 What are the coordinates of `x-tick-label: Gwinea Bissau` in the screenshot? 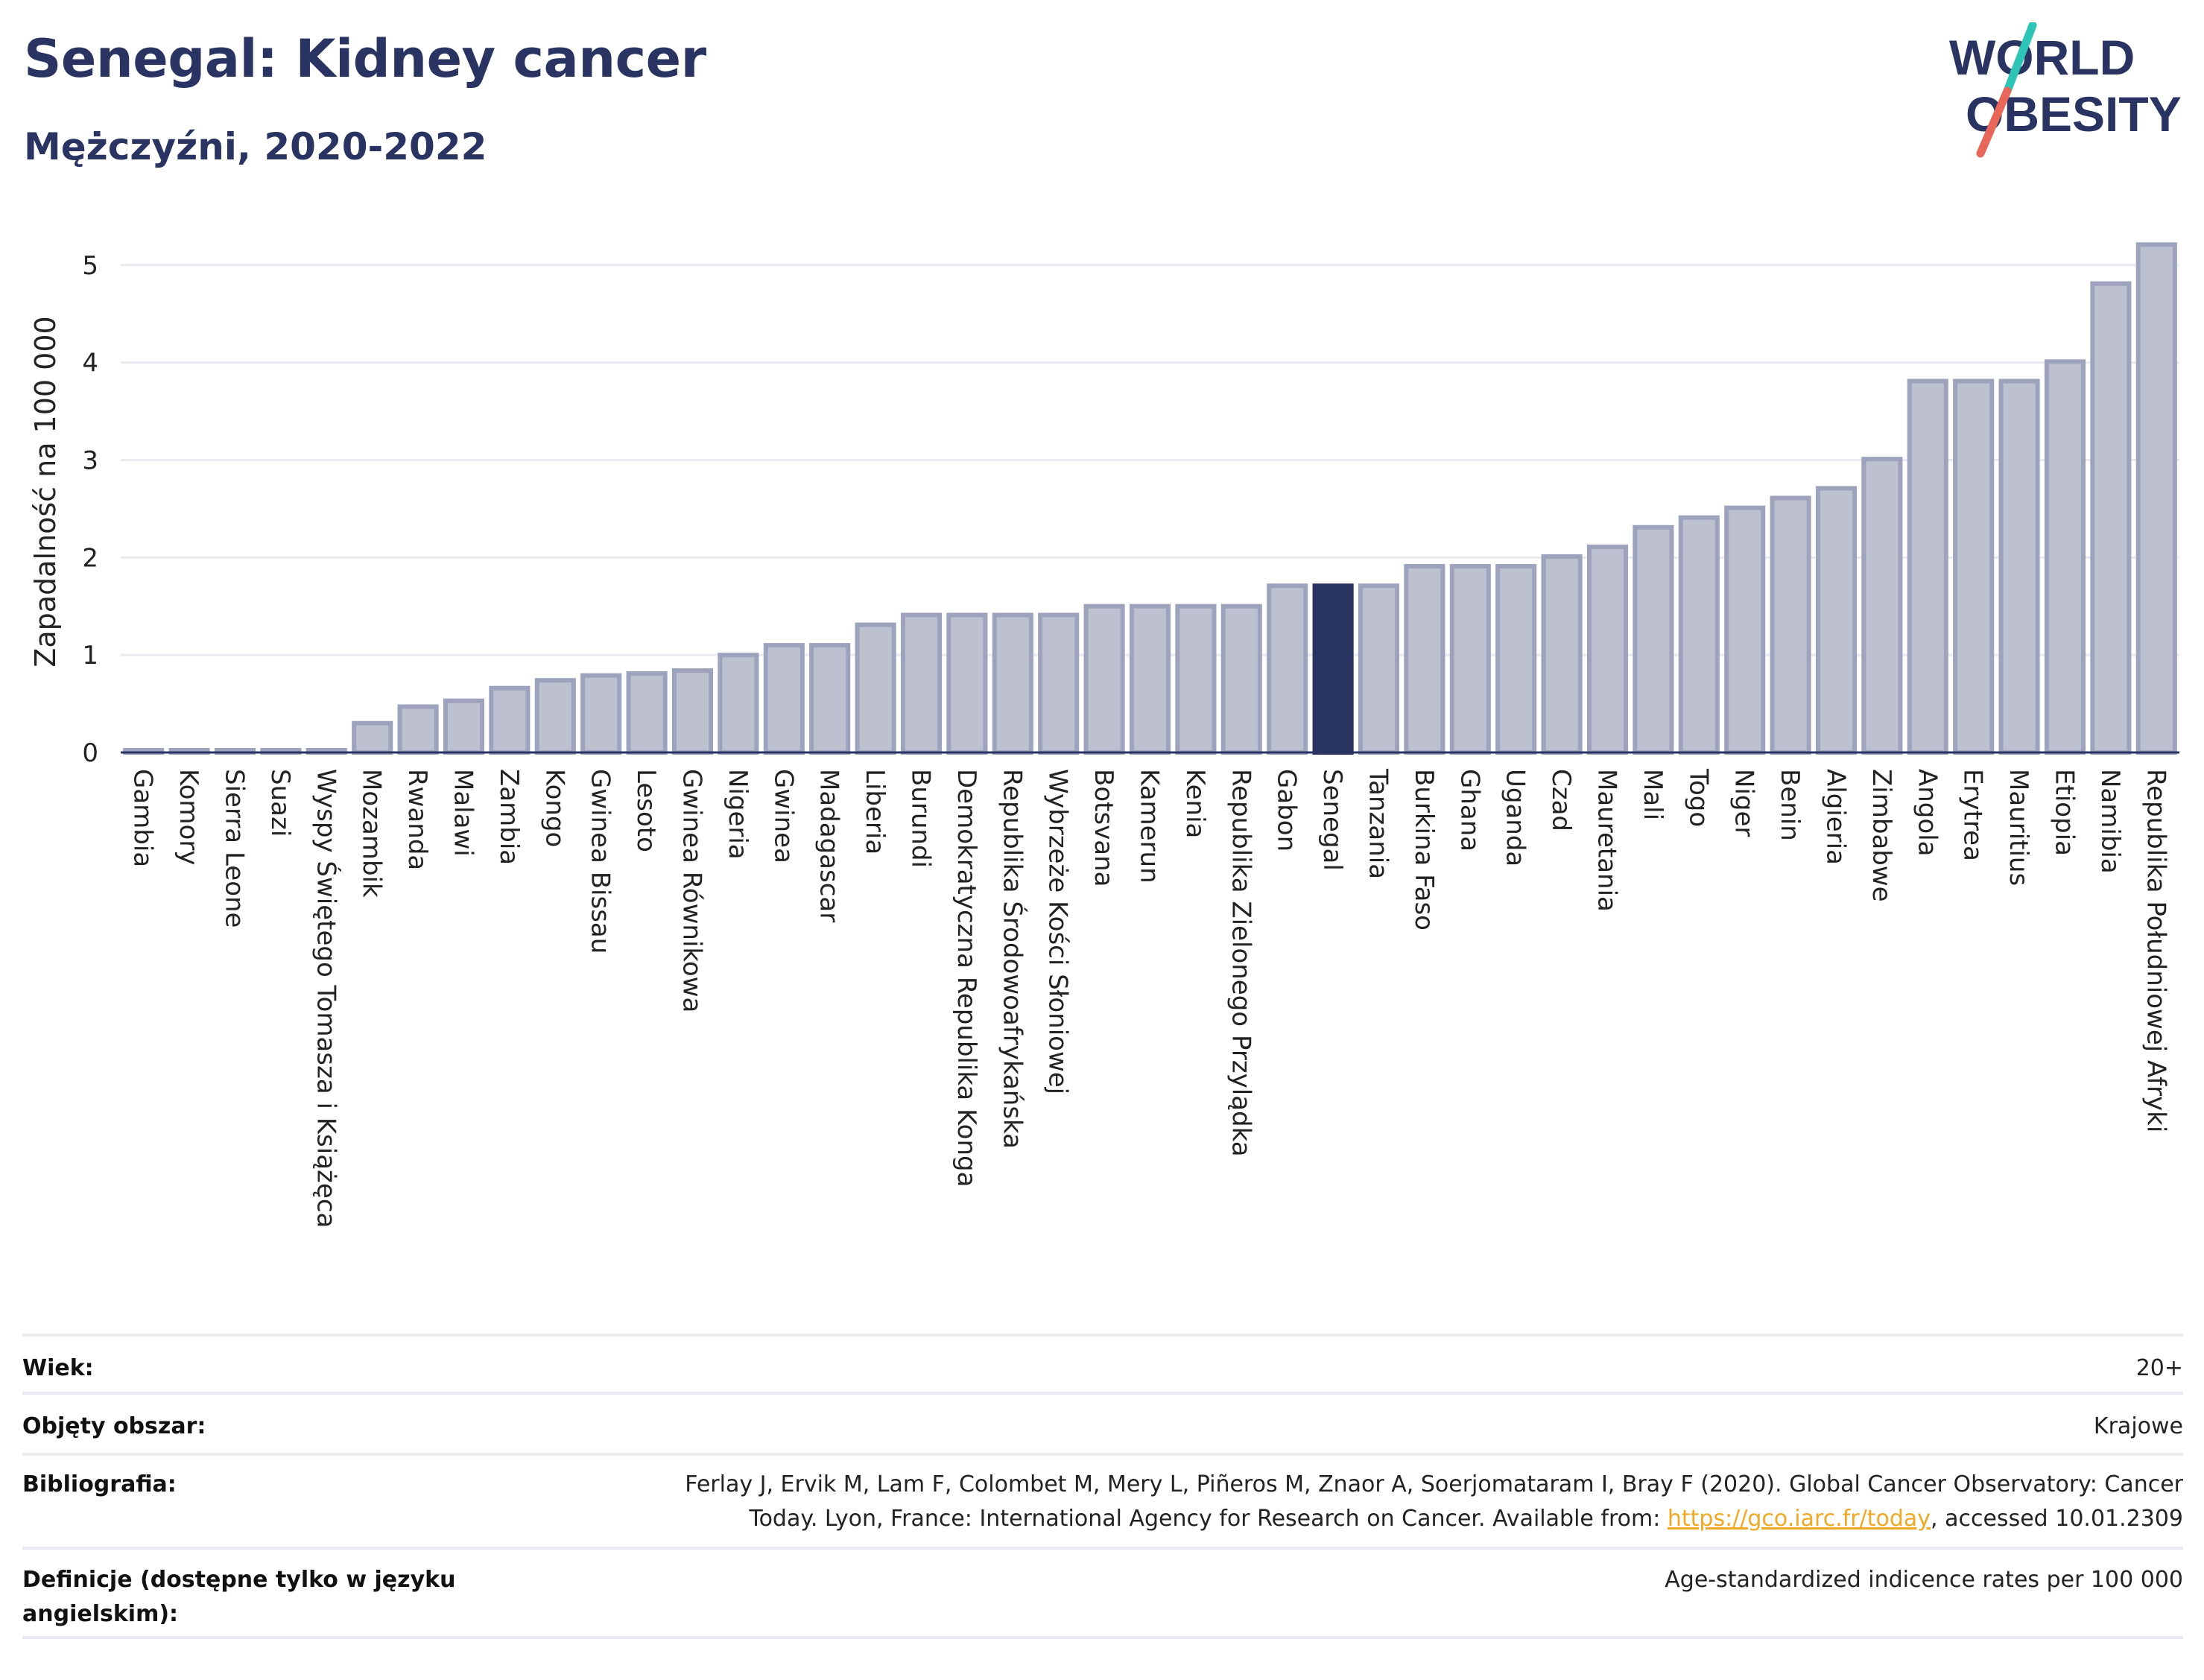 It's located at (600, 861).